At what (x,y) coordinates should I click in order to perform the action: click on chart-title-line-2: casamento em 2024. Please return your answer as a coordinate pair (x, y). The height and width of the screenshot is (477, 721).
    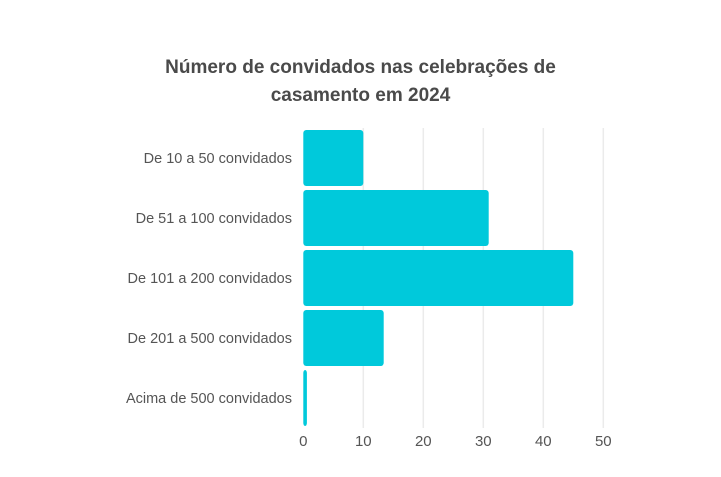
    Looking at the image, I should click on (360, 95).